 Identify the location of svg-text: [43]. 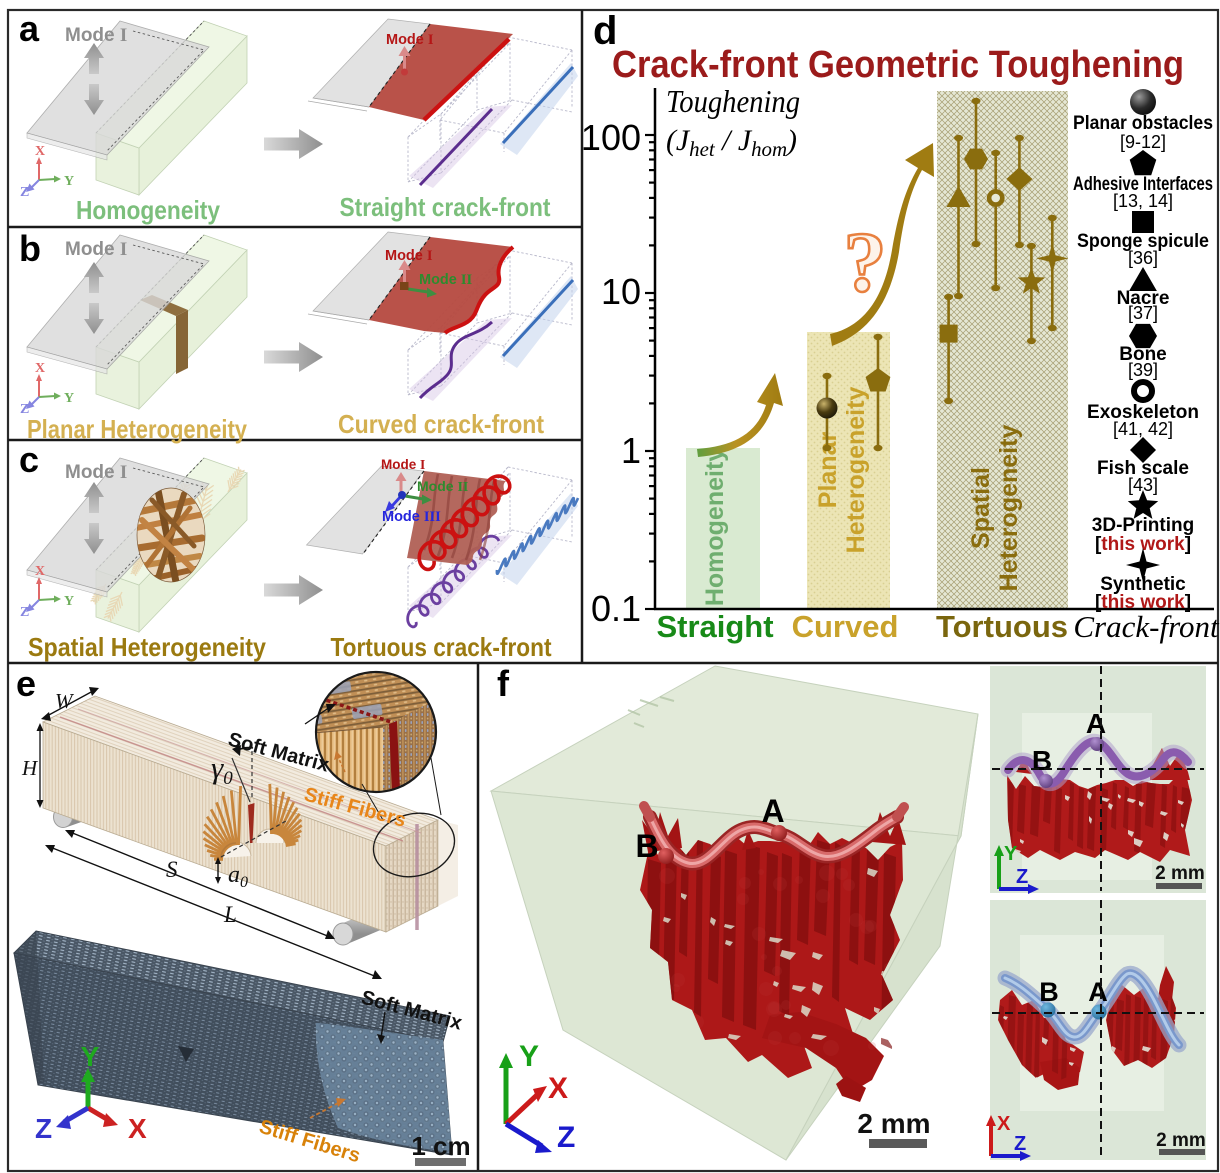
(1143, 485).